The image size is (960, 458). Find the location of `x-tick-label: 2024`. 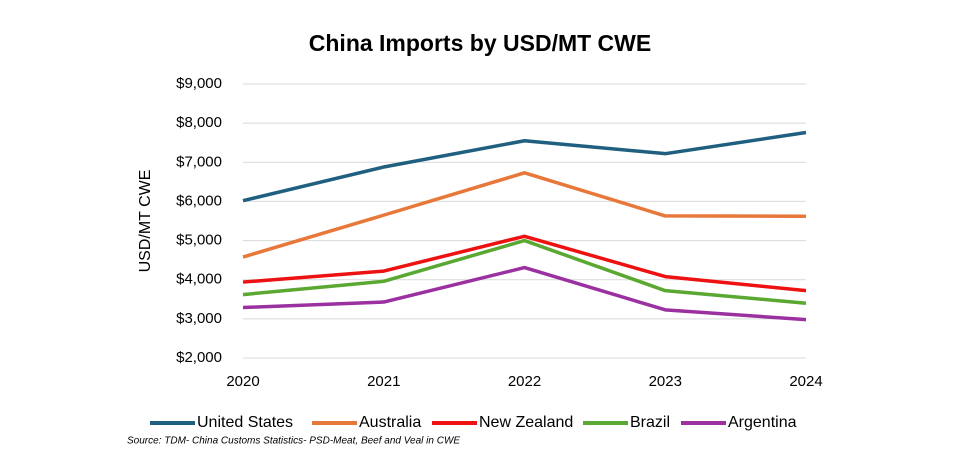

x-tick-label: 2024 is located at coordinates (805, 381).